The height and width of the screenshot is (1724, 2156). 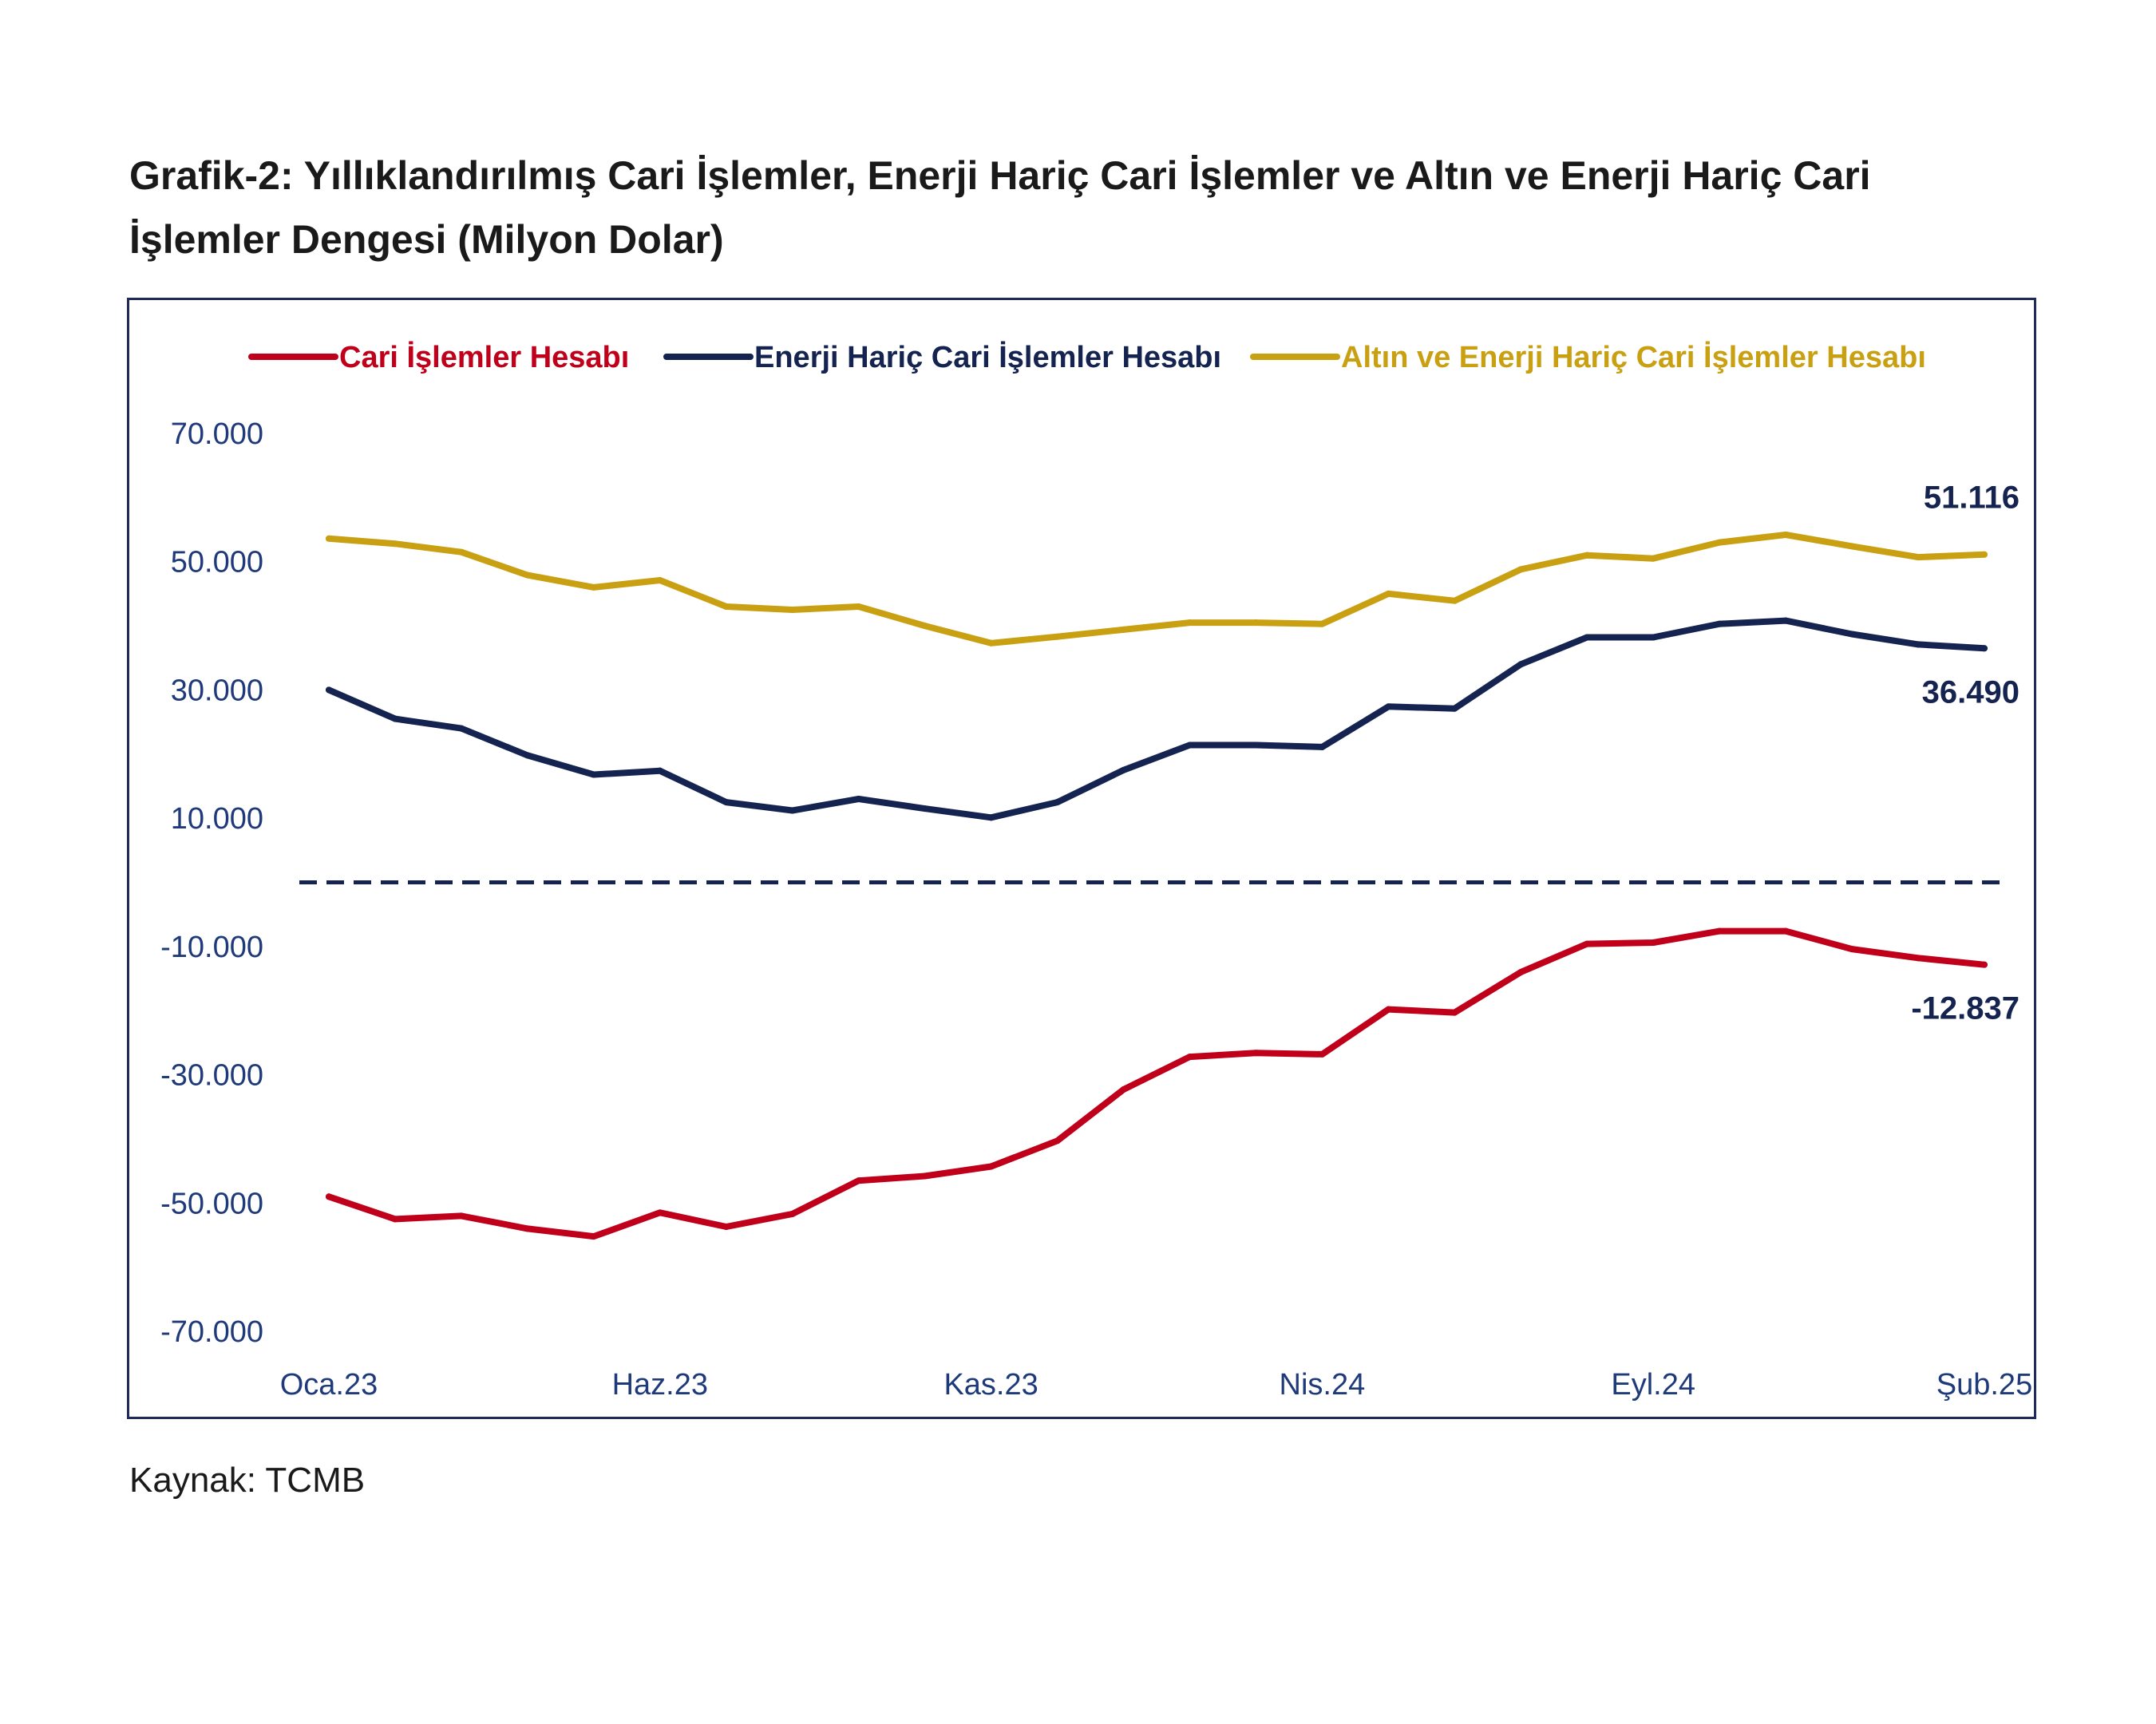 I want to click on y-tick-label: -10.000, so click(x=211, y=947).